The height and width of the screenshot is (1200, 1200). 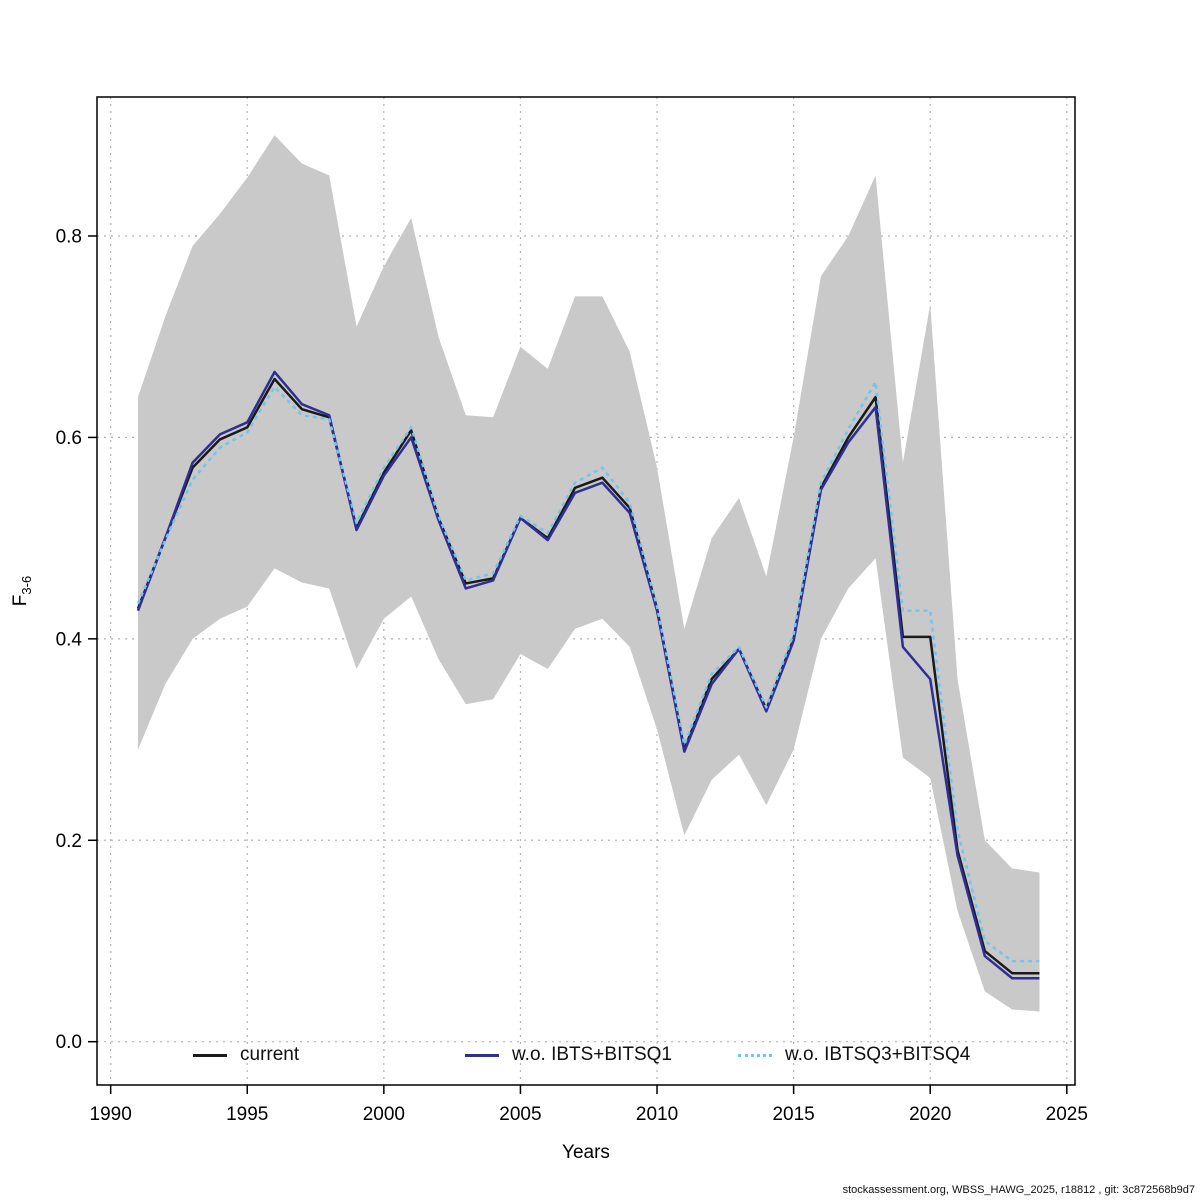 I want to click on x-tick-label: 2020, so click(x=930, y=1114).